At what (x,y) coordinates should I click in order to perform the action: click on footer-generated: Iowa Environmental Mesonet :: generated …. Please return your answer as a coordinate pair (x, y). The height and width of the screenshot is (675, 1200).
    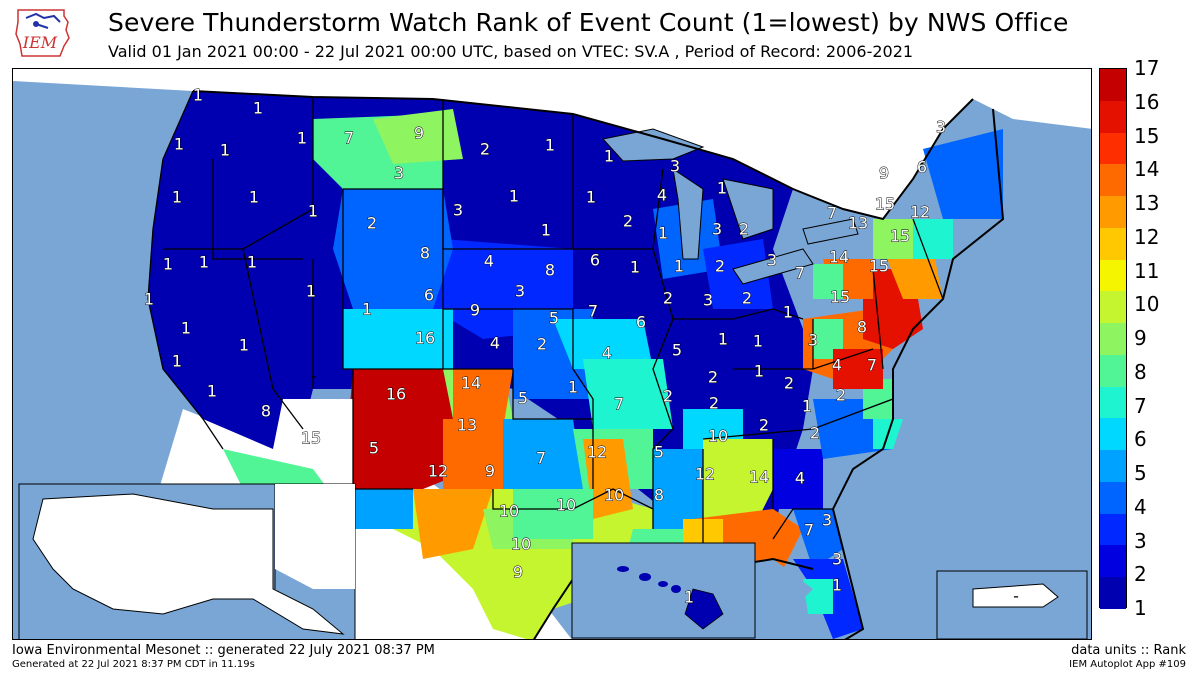
    Looking at the image, I should click on (223, 650).